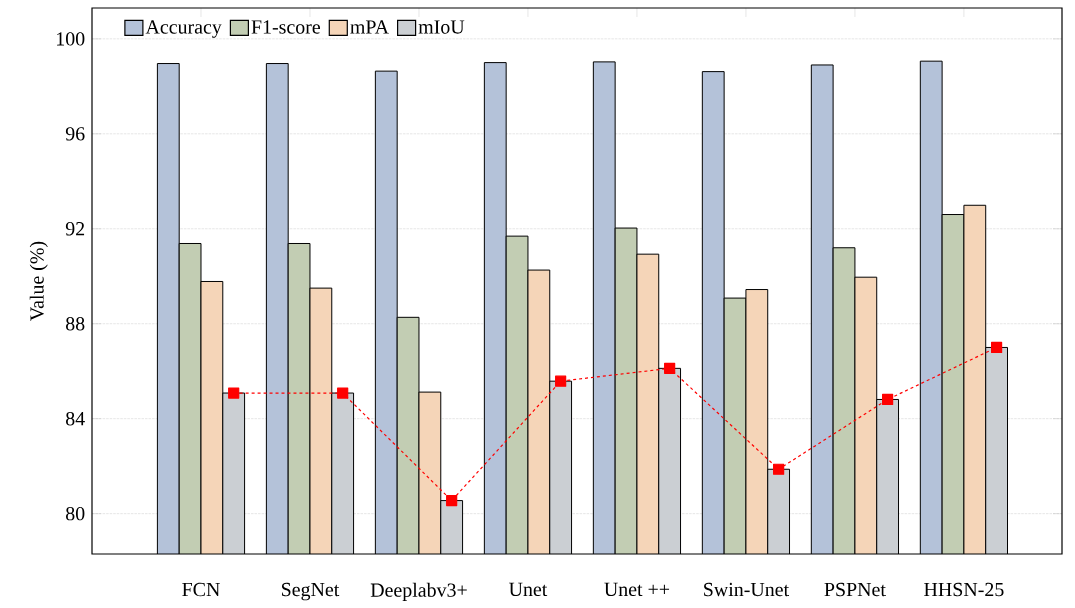 The width and height of the screenshot is (1075, 608). I want to click on y-tick-label: 80, so click(75, 514).